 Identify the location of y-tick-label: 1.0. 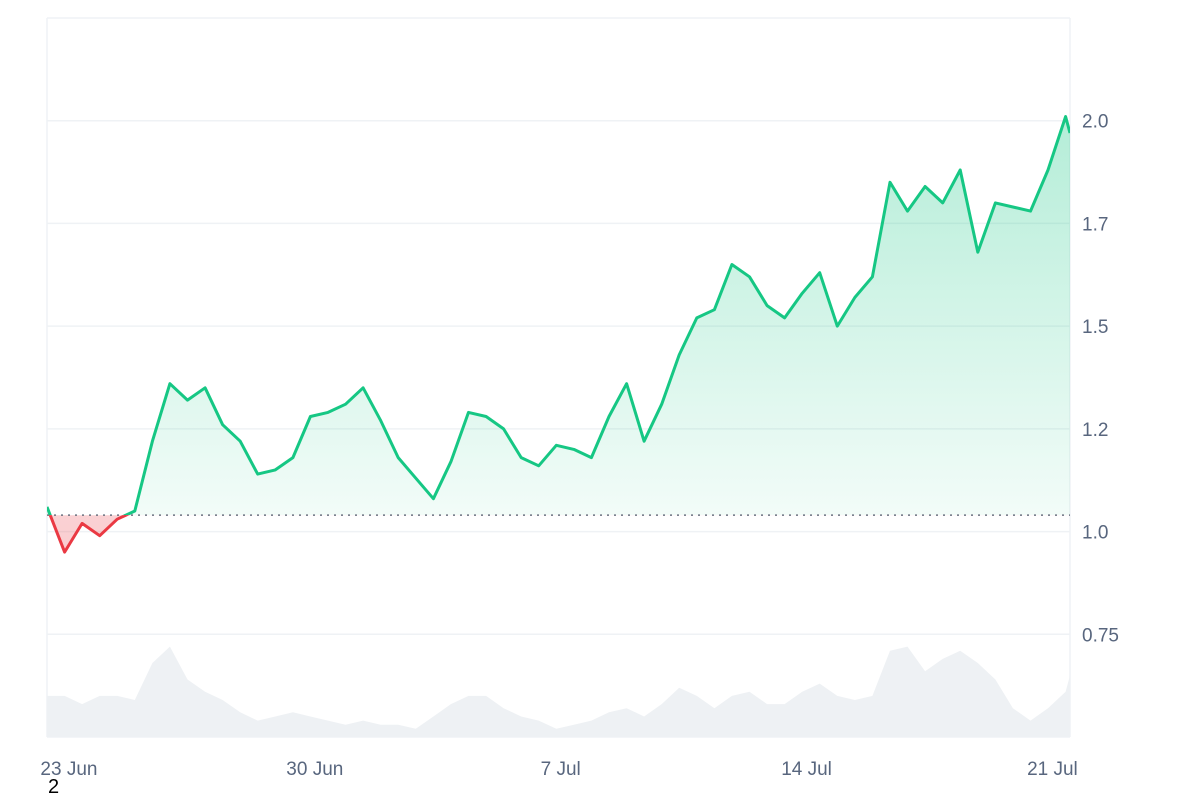
(1095, 533).